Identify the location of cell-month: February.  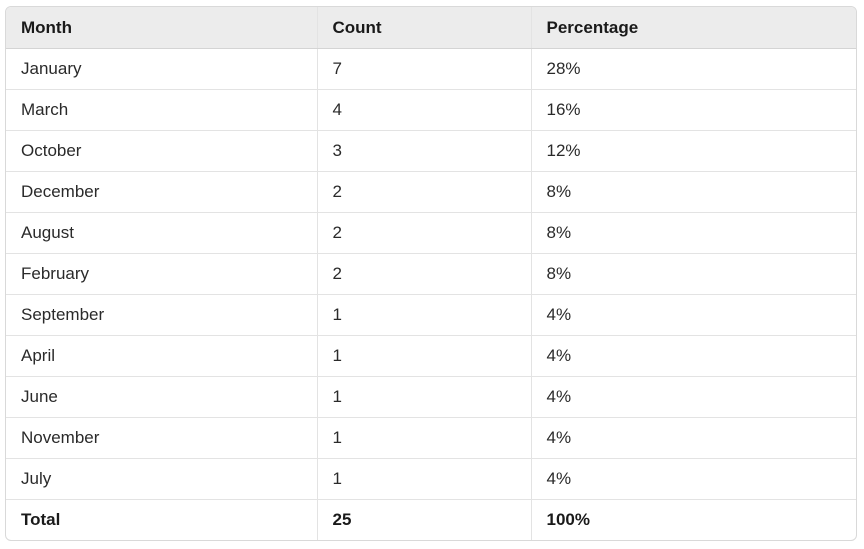
(162, 274).